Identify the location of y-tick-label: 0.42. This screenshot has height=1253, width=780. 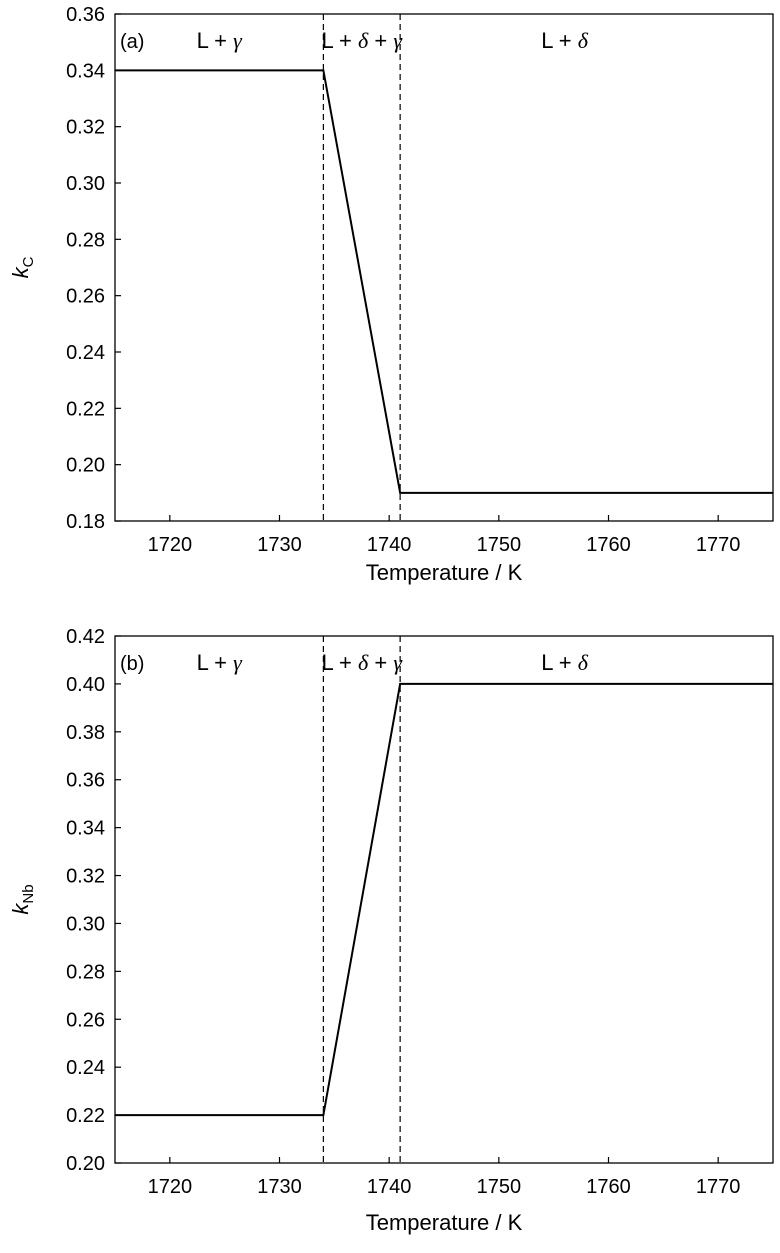
(85, 637).